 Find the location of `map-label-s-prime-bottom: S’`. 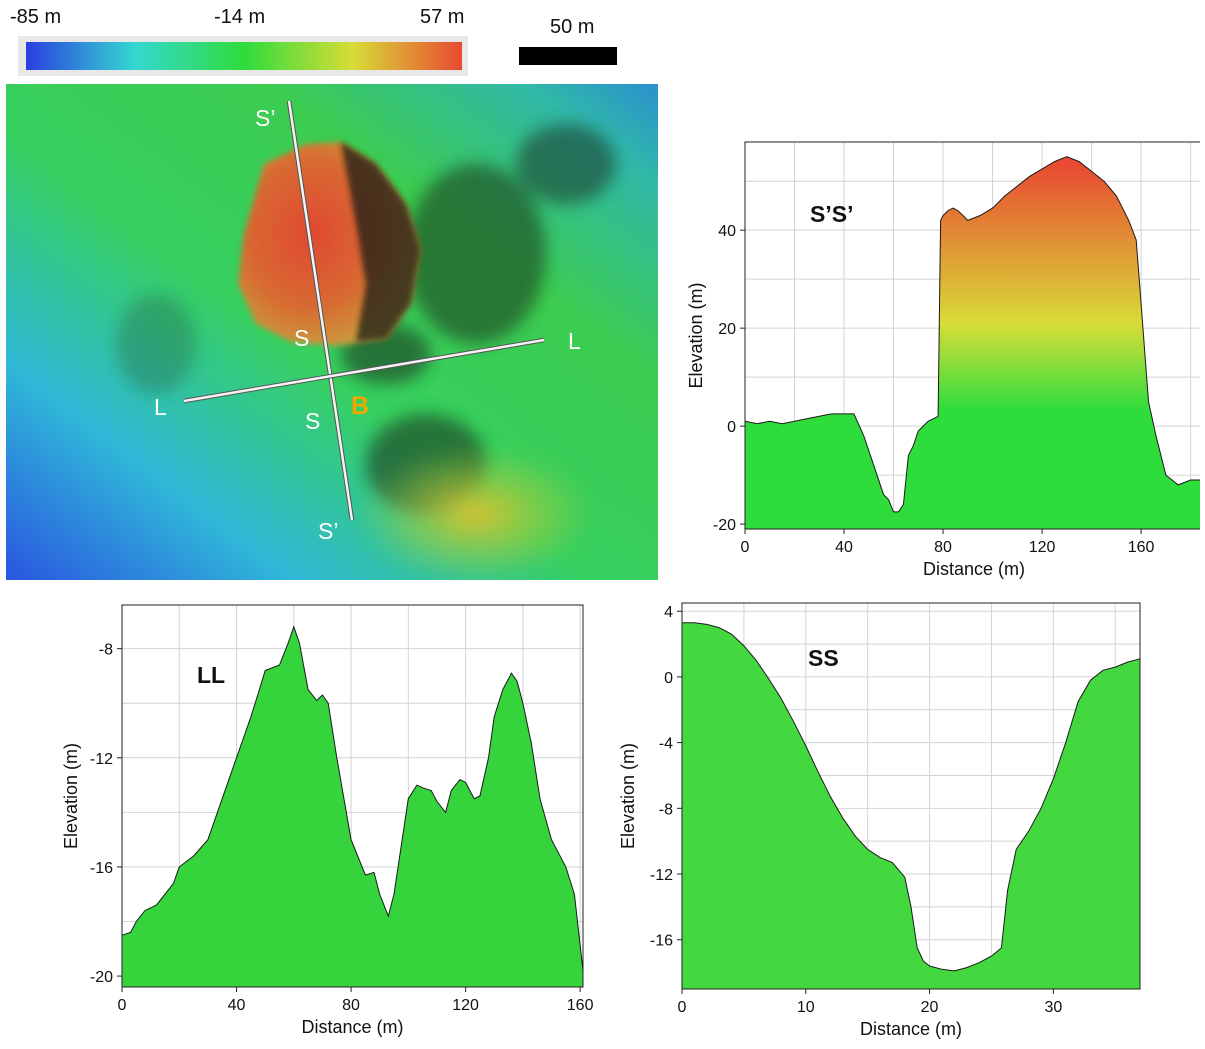

map-label-s-prime-bottom: S’ is located at coordinates (328, 531).